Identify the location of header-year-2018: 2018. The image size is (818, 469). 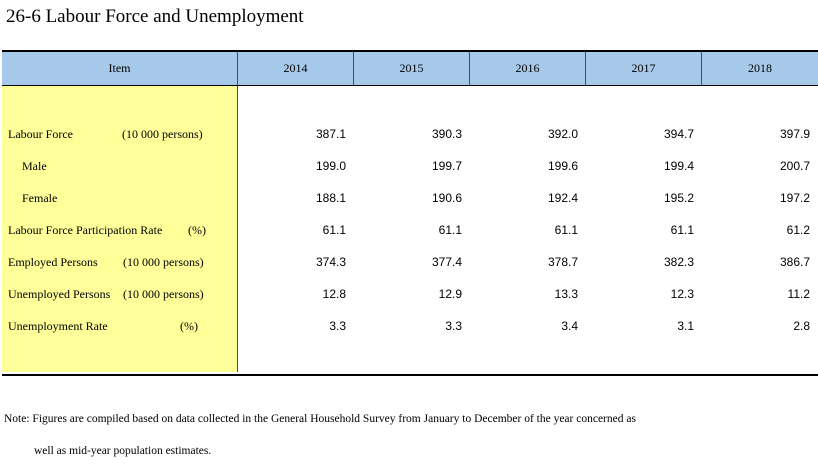
(760, 68).